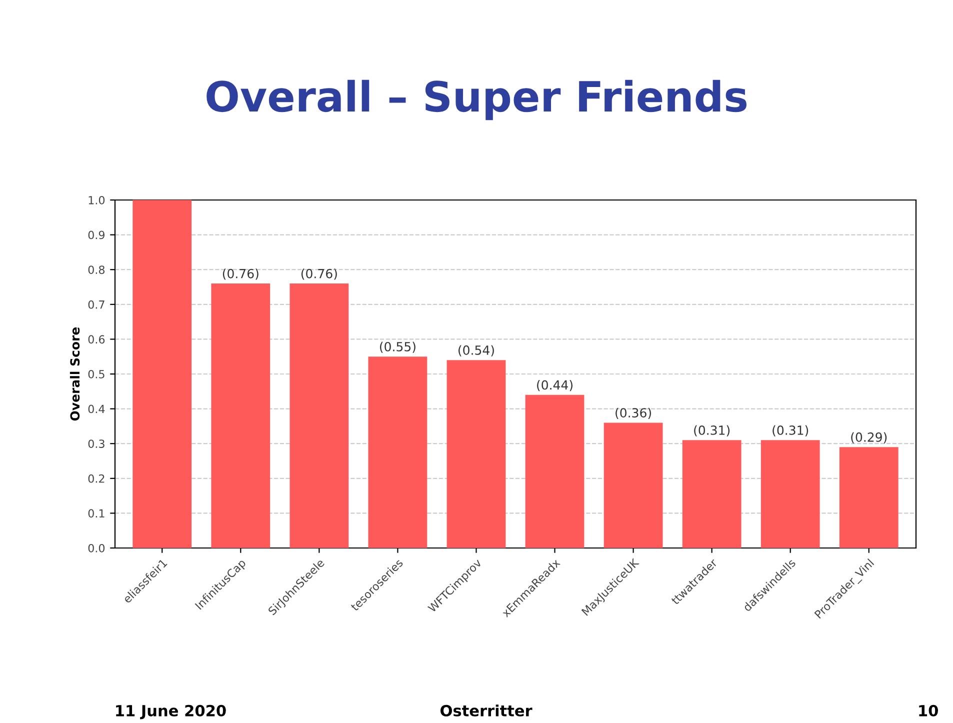 The width and height of the screenshot is (953, 723). Describe the element at coordinates (96, 304) in the screenshot. I see `y-tick-label: 0.7` at that location.